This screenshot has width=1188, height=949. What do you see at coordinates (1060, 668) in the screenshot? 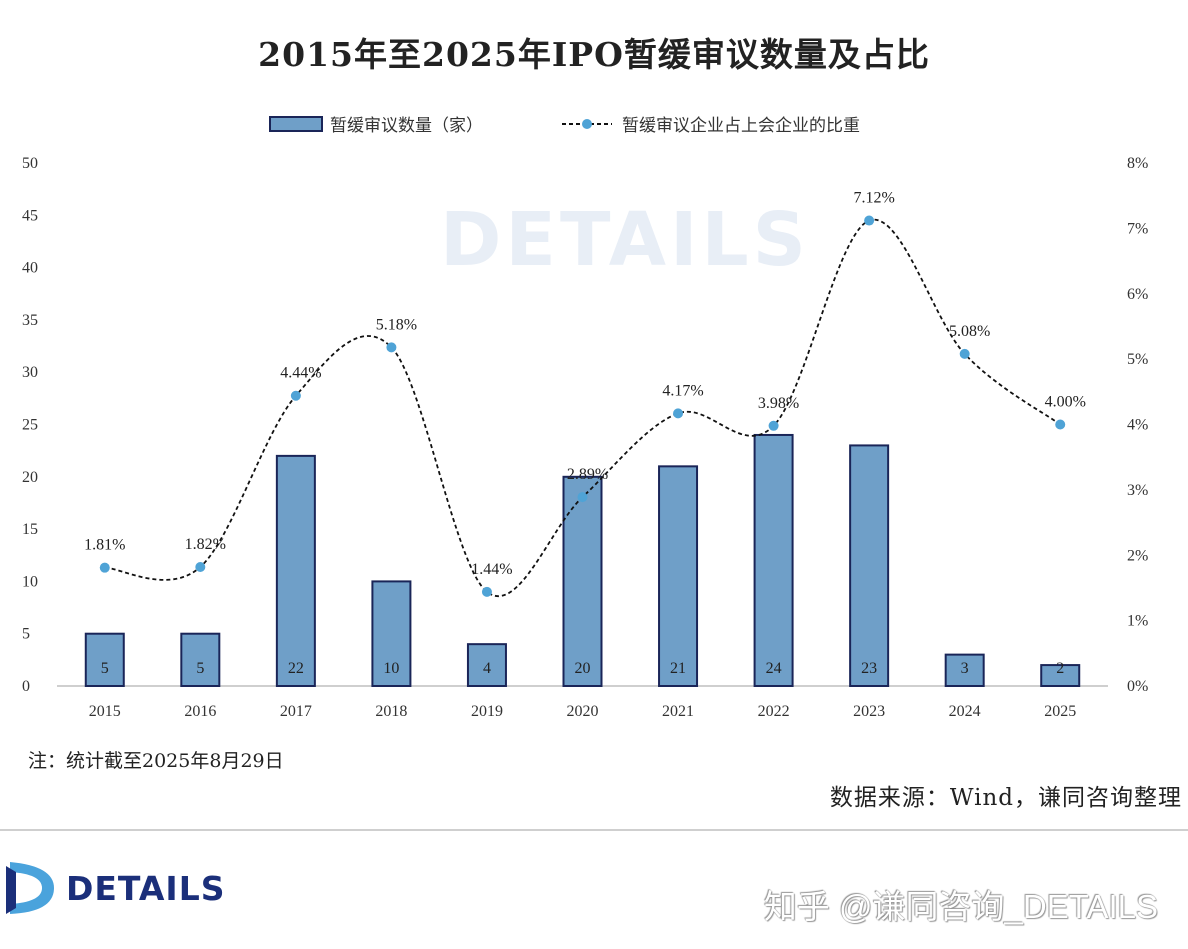
I see `bar-value-label: 2` at bounding box center [1060, 668].